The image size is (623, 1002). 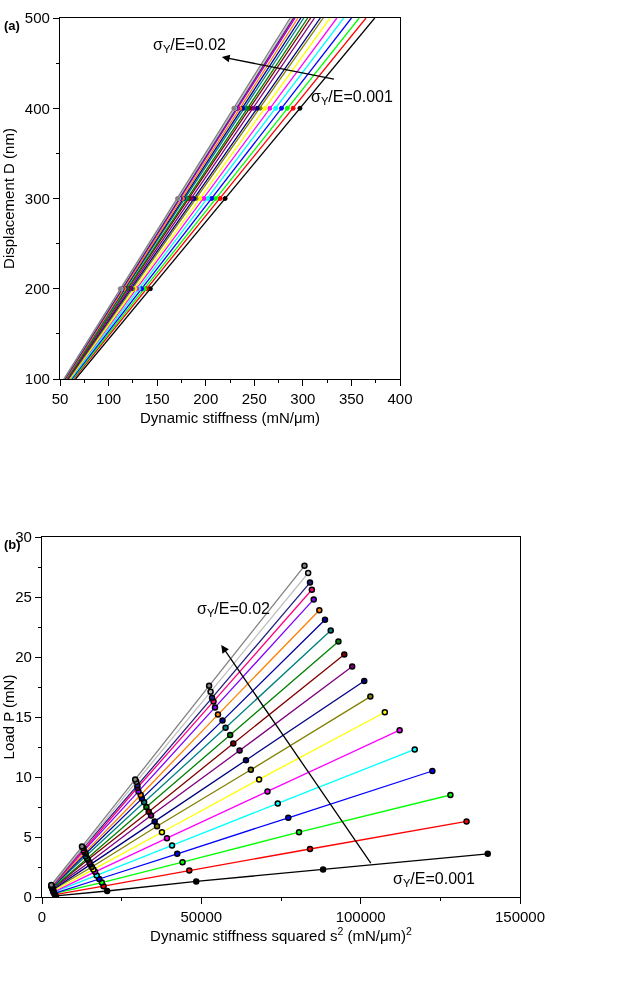 What do you see at coordinates (303, 399) in the screenshot?
I see `x-tick-label: 300` at bounding box center [303, 399].